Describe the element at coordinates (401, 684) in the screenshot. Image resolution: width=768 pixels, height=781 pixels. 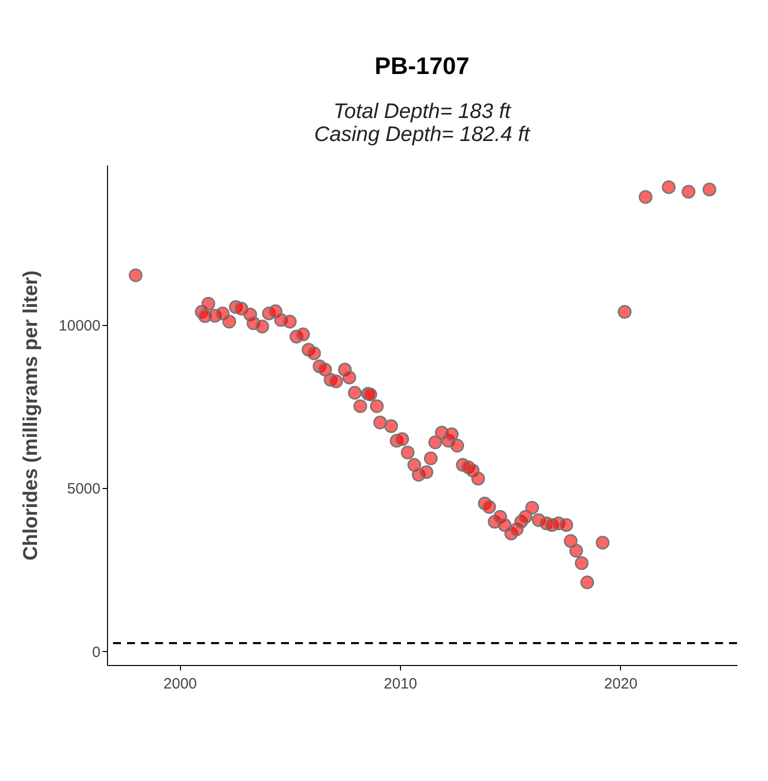
I see `x-tick-label: 2010` at that location.